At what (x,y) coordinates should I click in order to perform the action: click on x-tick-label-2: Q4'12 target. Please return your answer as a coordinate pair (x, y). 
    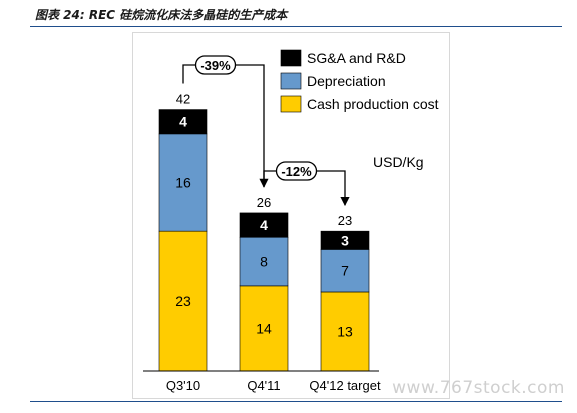
    Looking at the image, I should click on (345, 385).